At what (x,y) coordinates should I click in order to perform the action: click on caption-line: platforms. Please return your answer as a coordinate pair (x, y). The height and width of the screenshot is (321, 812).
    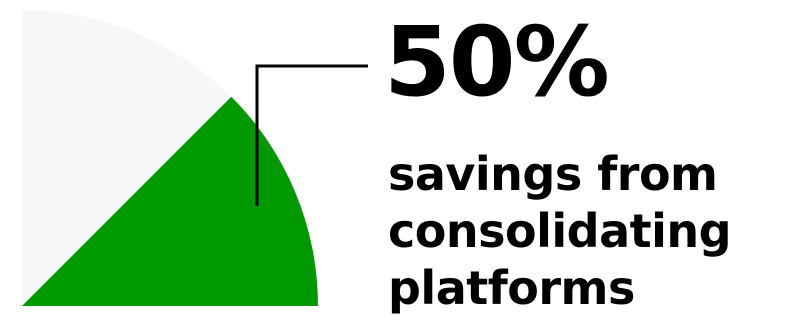
    Looking at the image, I should click on (511, 288).